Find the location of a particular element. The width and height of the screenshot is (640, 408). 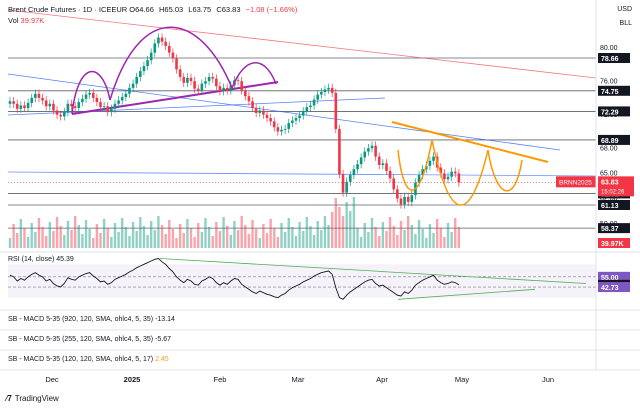

price-tick-label: 76.00 is located at coordinates (609, 81).